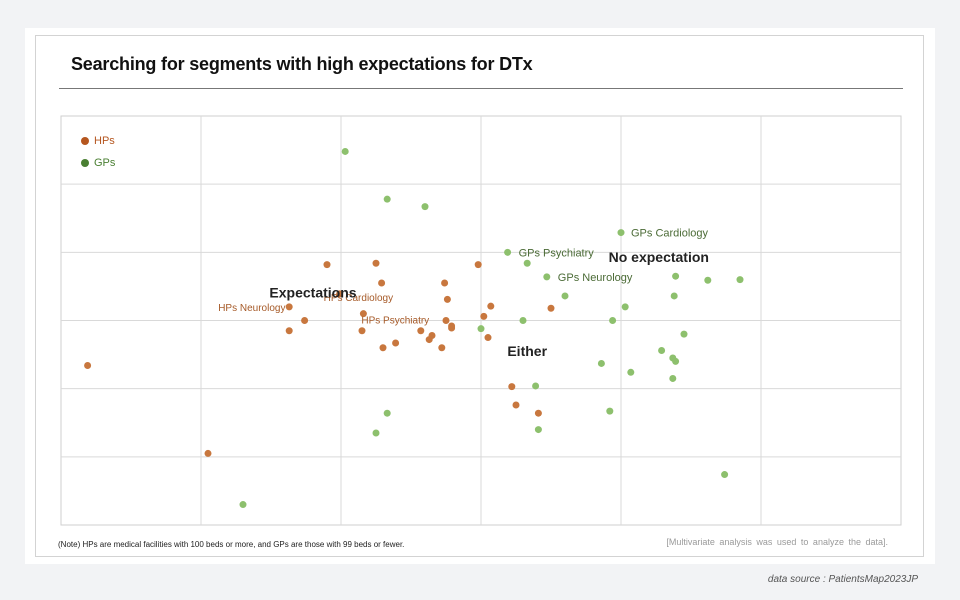 The height and width of the screenshot is (600, 960). What do you see at coordinates (595, 278) in the screenshot?
I see `point-label-gps-neurology: GPs Neurology` at bounding box center [595, 278].